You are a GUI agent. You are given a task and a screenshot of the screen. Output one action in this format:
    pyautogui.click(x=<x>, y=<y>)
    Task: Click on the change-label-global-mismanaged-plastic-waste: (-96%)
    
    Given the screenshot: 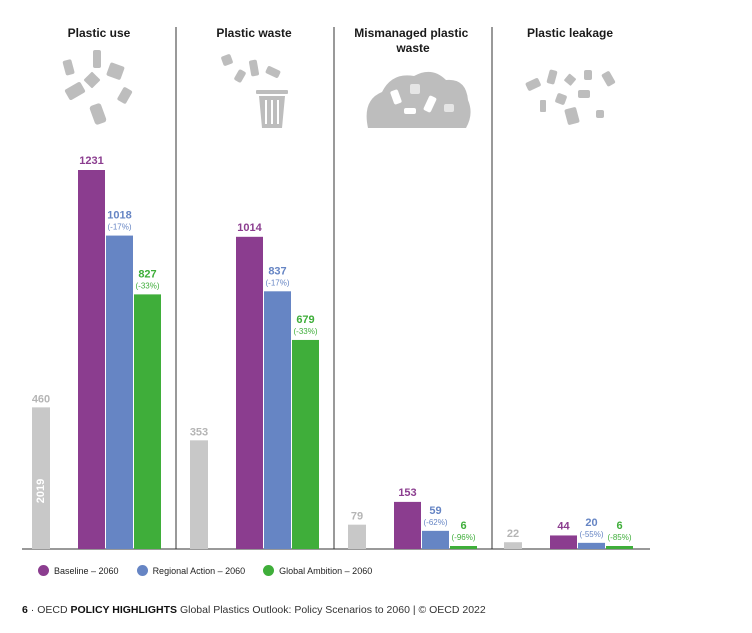 What is the action you would take?
    pyautogui.click(x=463, y=537)
    